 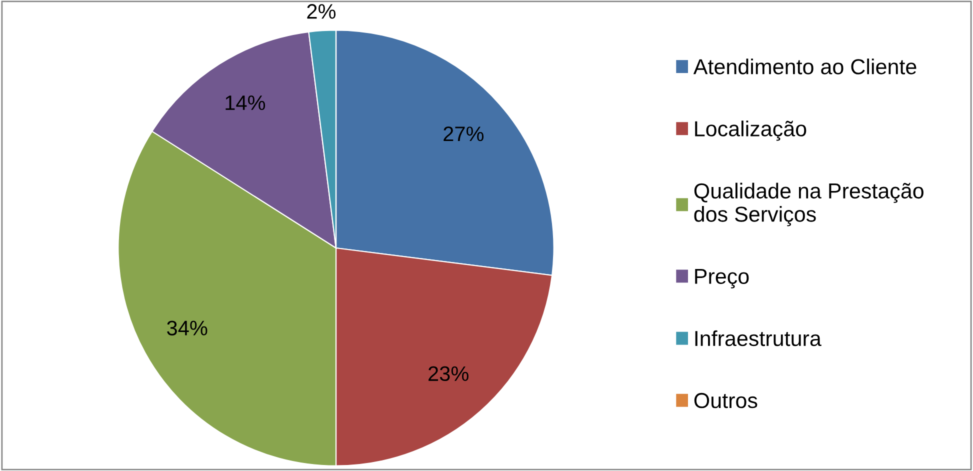 What do you see at coordinates (804, 66) in the screenshot?
I see `legend-label: Atendimento ao Cliente` at bounding box center [804, 66].